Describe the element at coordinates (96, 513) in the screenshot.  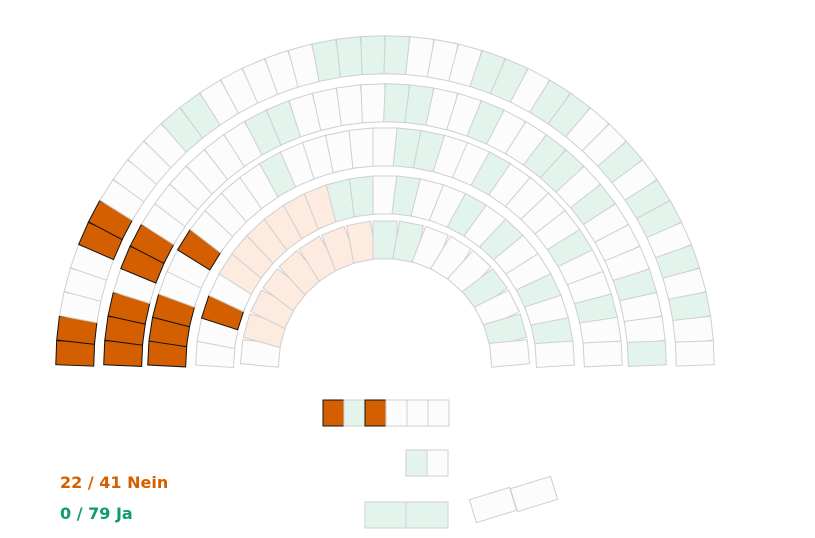
I see `legend-ja-count: 0 / 79 Ja` at that location.